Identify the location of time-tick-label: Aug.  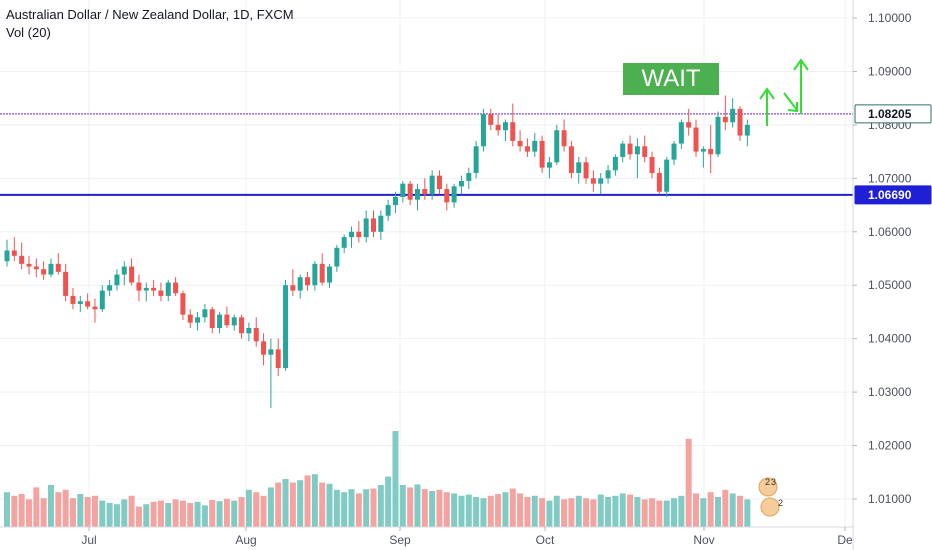
(245, 540).